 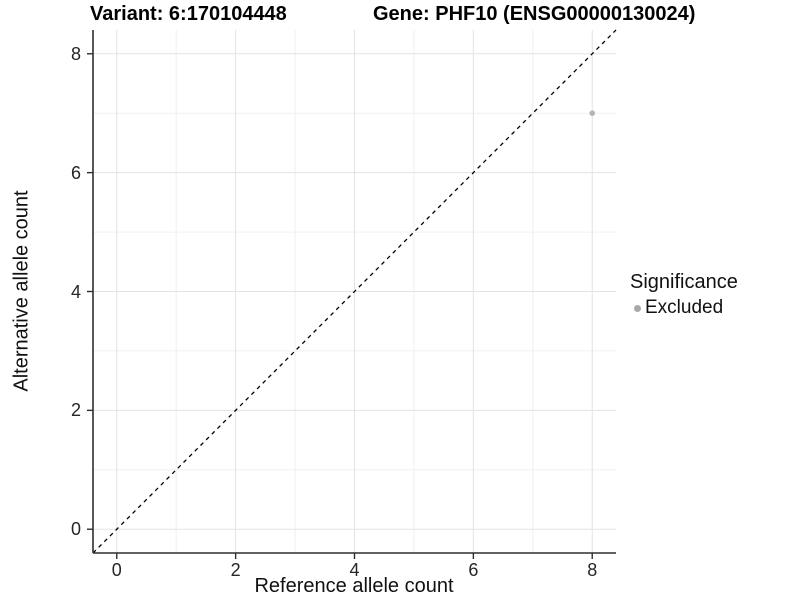 I want to click on x-tick-label: 4, so click(x=354, y=570).